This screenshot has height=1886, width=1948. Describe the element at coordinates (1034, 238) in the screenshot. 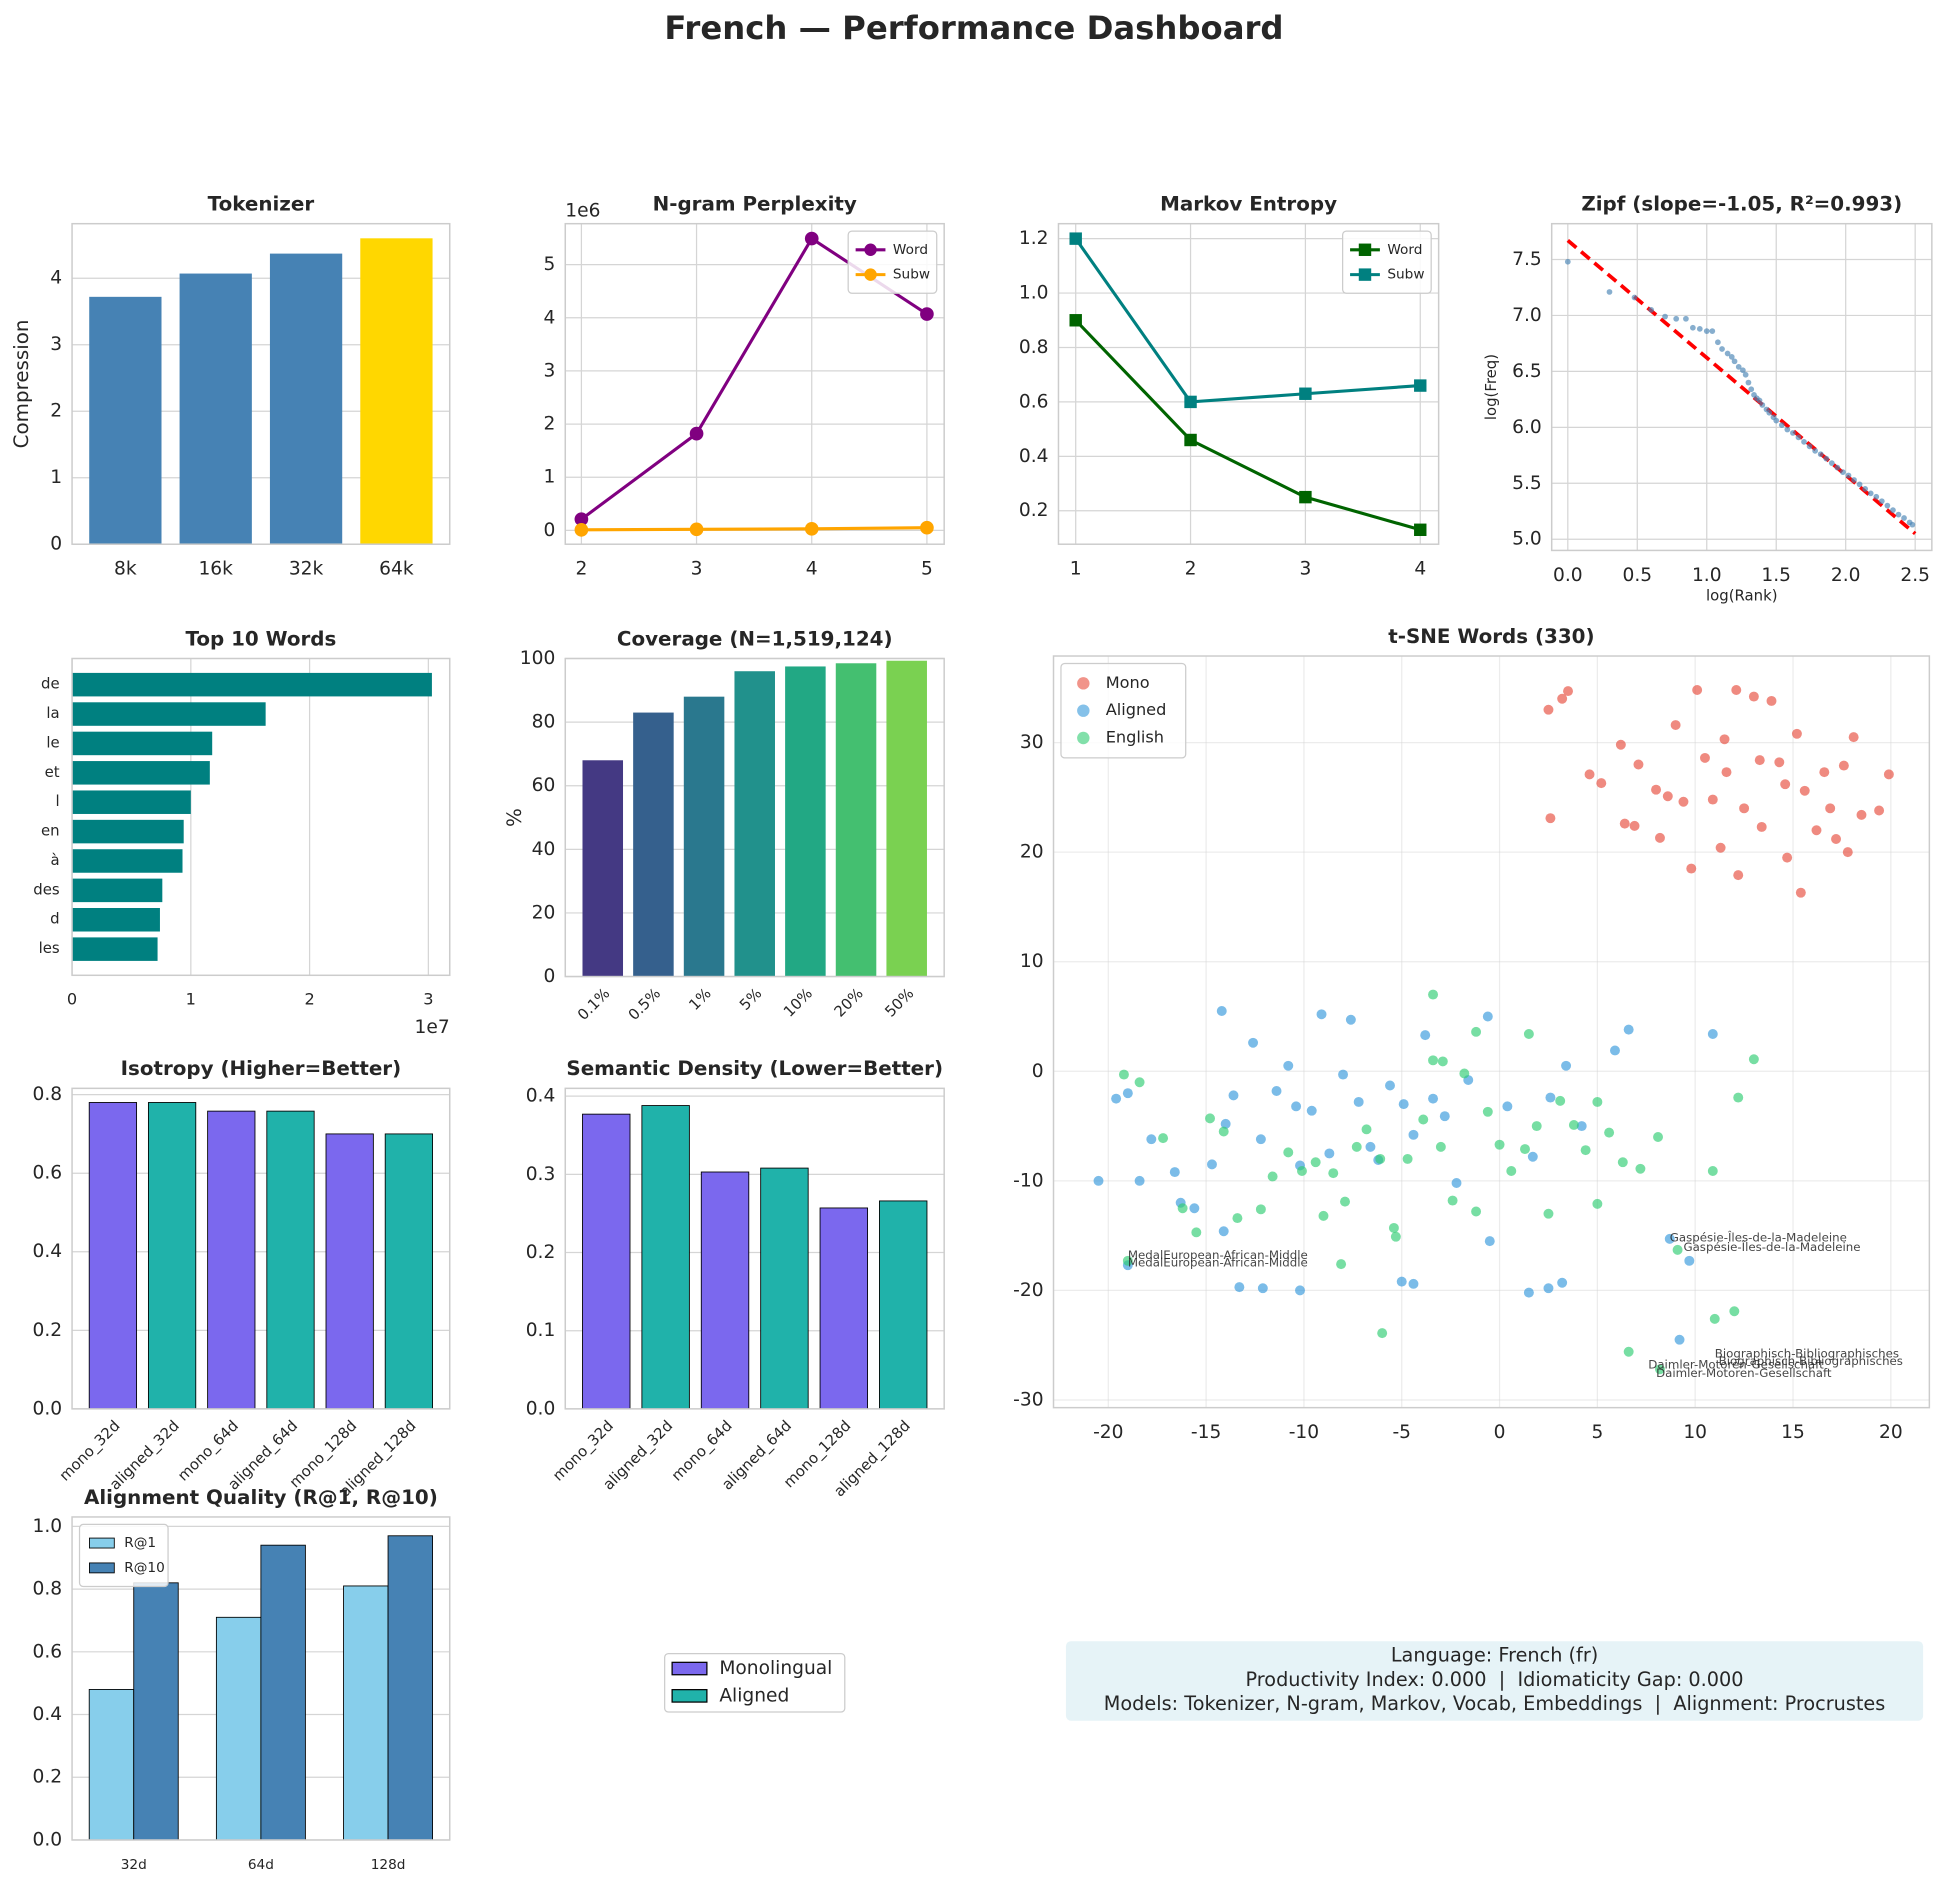

I see `y-tick-label: 1.2` at that location.